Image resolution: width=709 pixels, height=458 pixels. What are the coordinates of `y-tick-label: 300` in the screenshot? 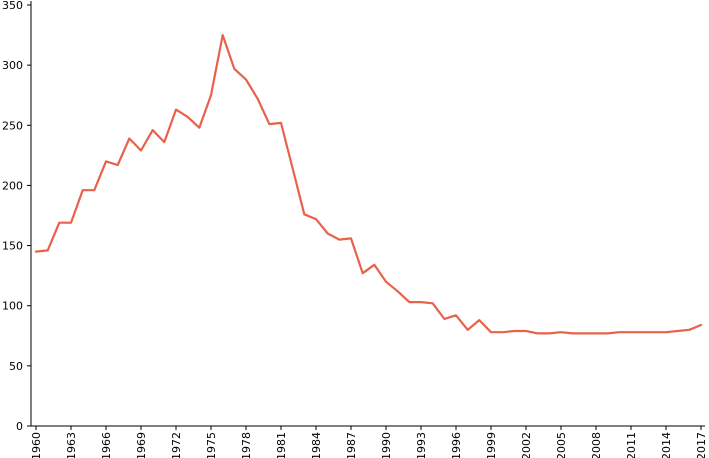 It's located at (12, 65).